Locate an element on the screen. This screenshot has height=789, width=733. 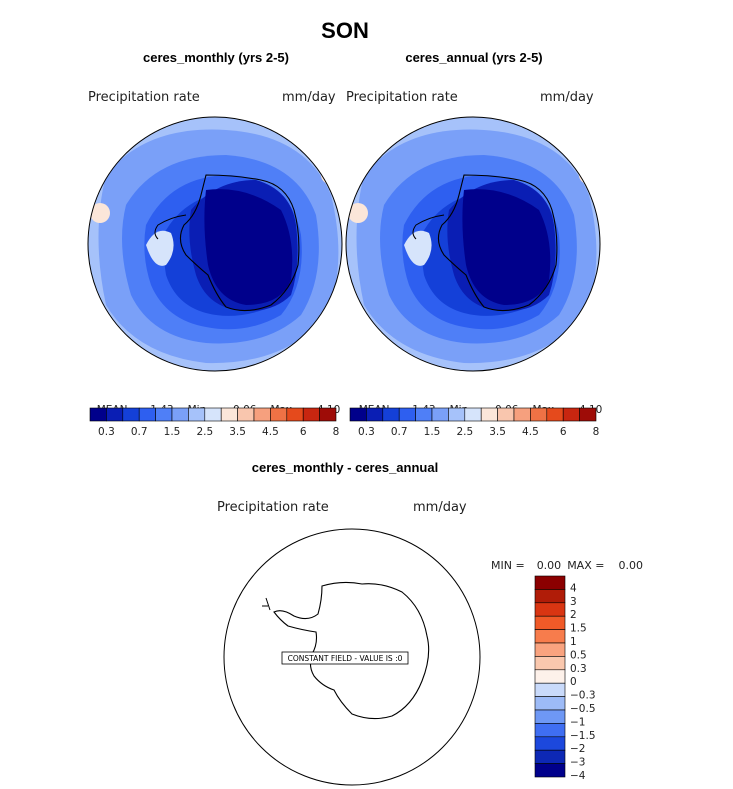
max-label: MAX = is located at coordinates (586, 565).